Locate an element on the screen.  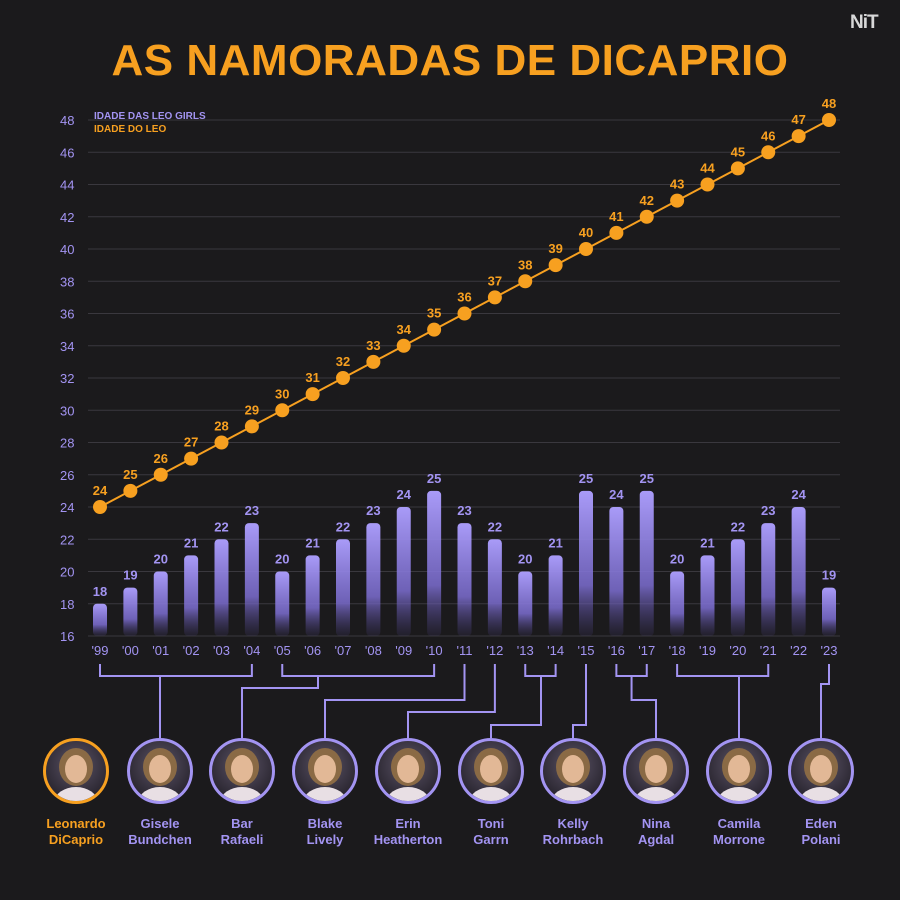
person-name: Leonardo DiCaprio is located at coordinates (76, 831).